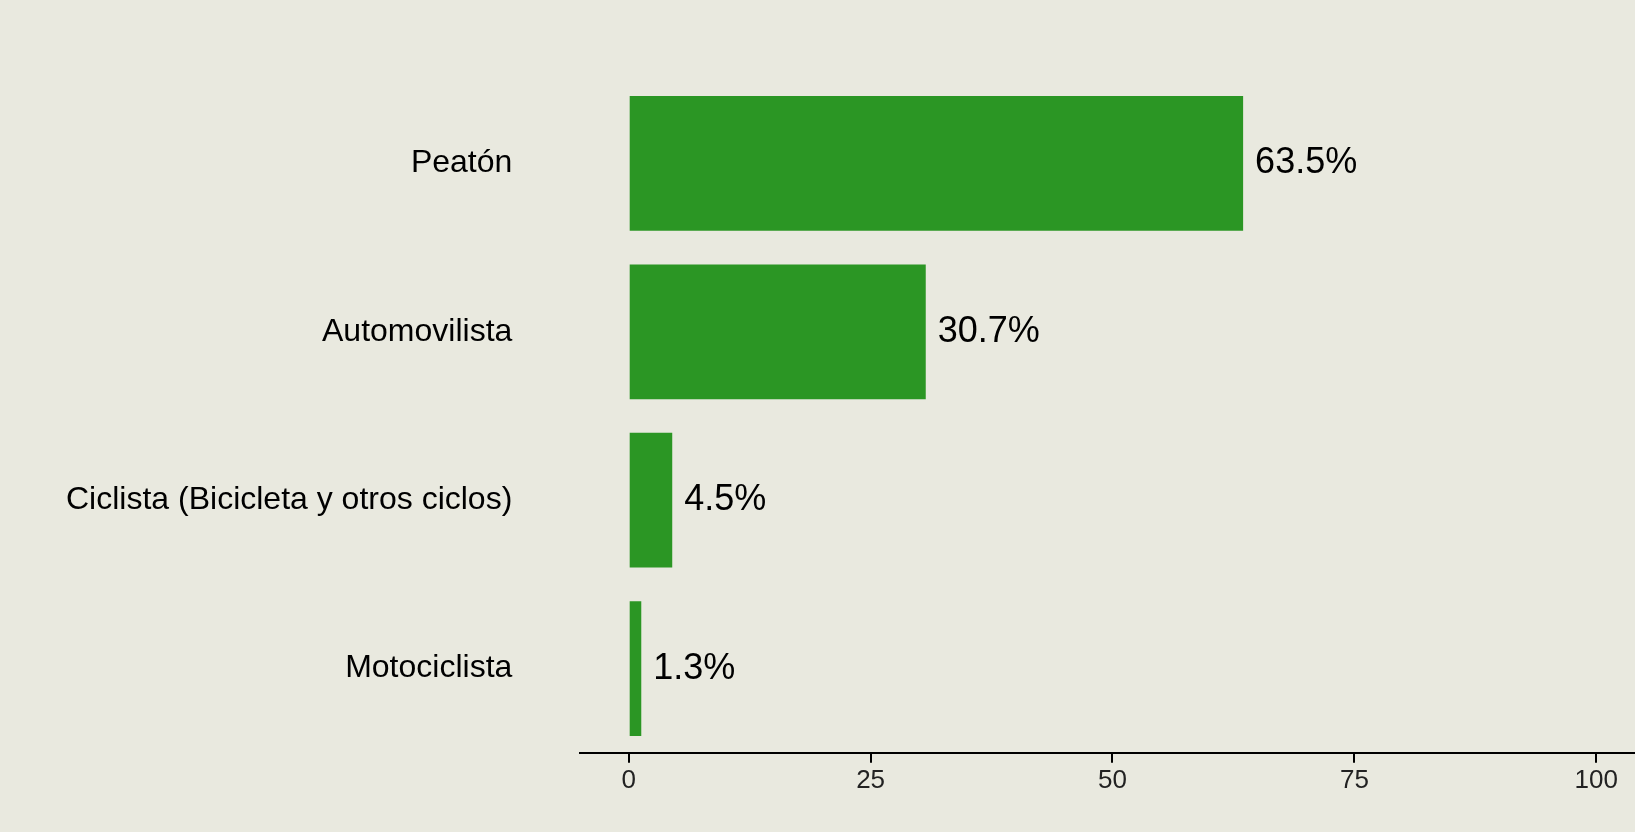 This screenshot has width=1635, height=832. I want to click on x-tick-label: 50, so click(1112, 778).